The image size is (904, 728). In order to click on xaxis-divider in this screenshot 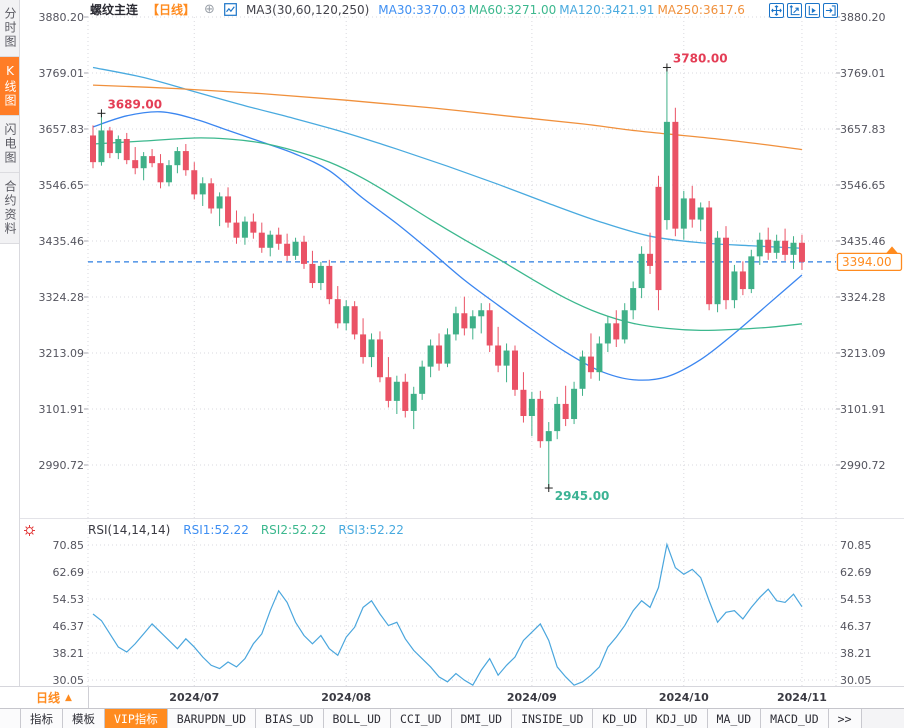, I will do `click(452, 686)`.